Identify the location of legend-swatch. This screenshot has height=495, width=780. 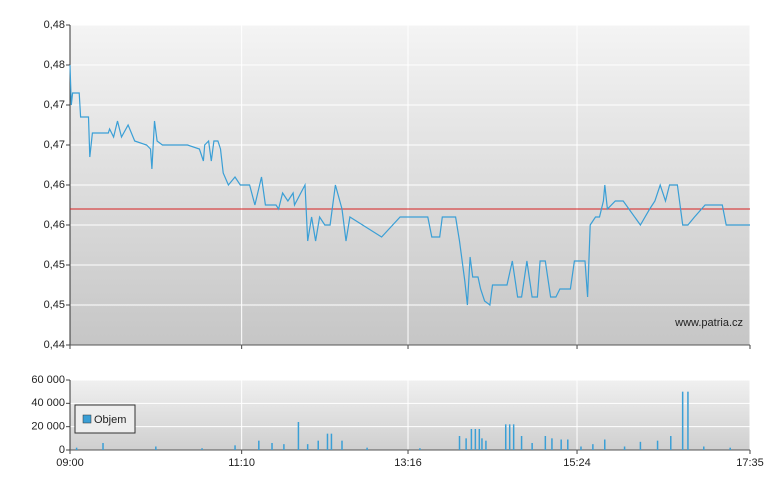
(87, 419).